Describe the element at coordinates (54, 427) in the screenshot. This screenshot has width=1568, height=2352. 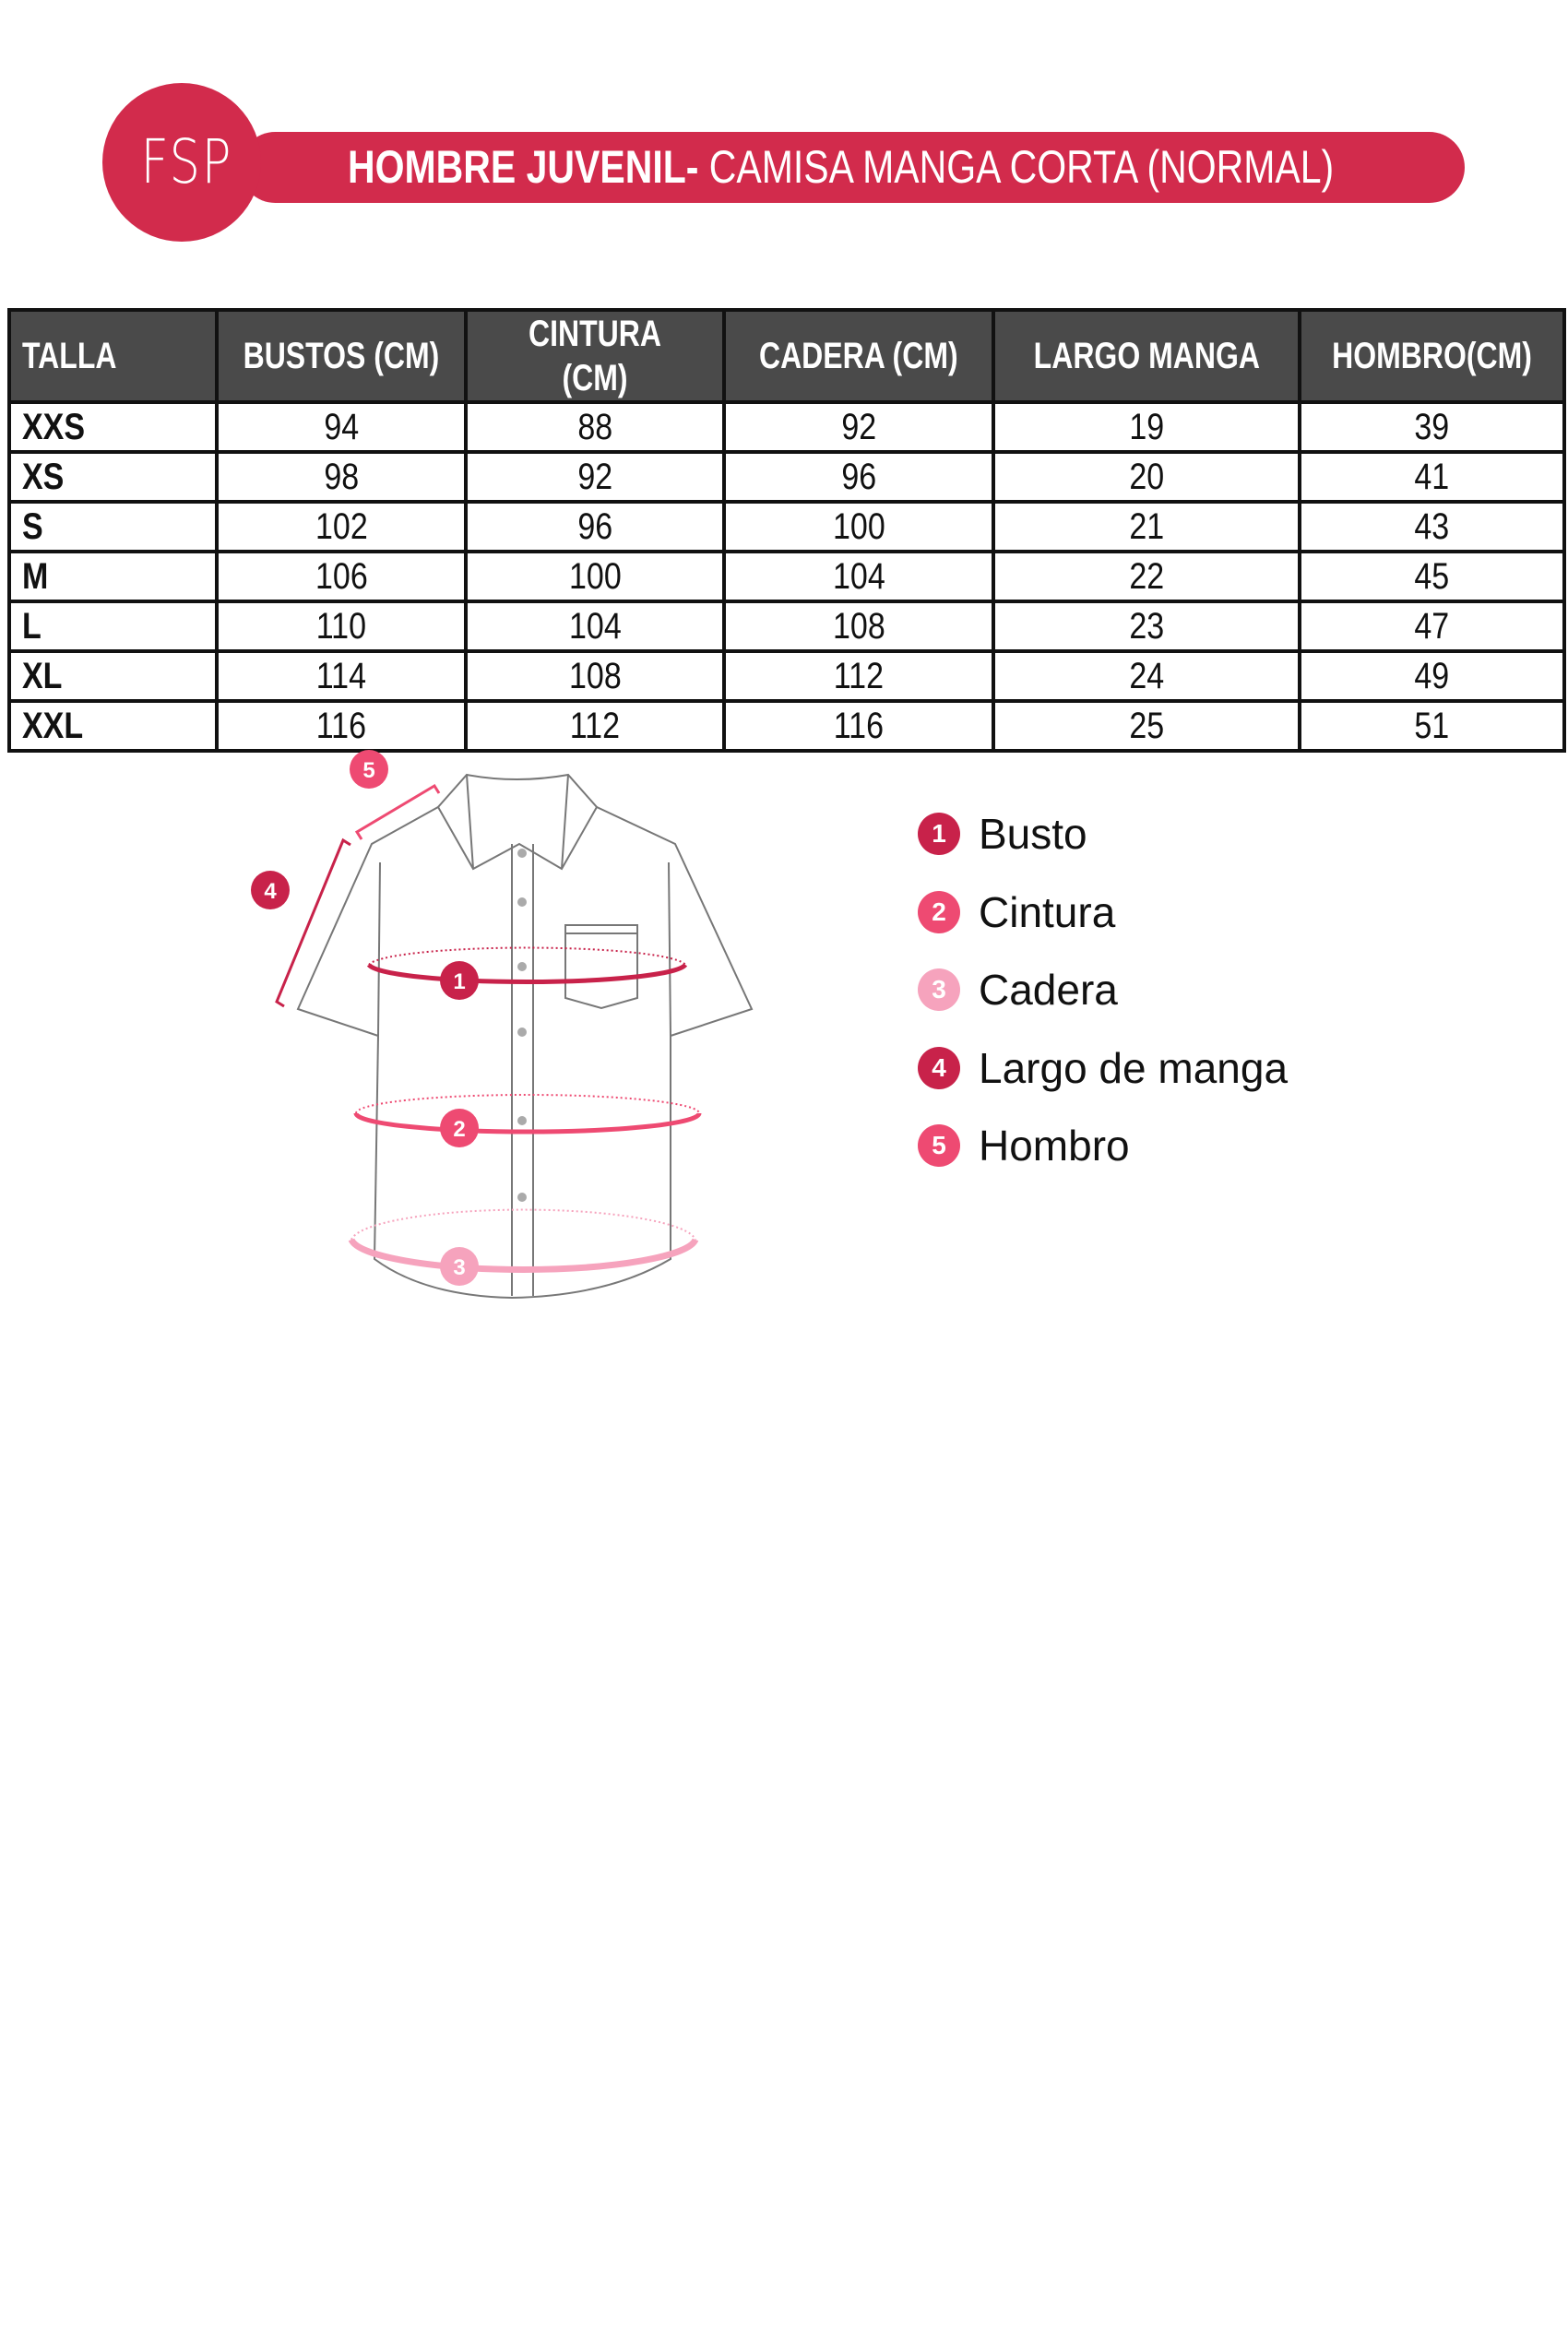
I see `cell-value: XXS` at that location.